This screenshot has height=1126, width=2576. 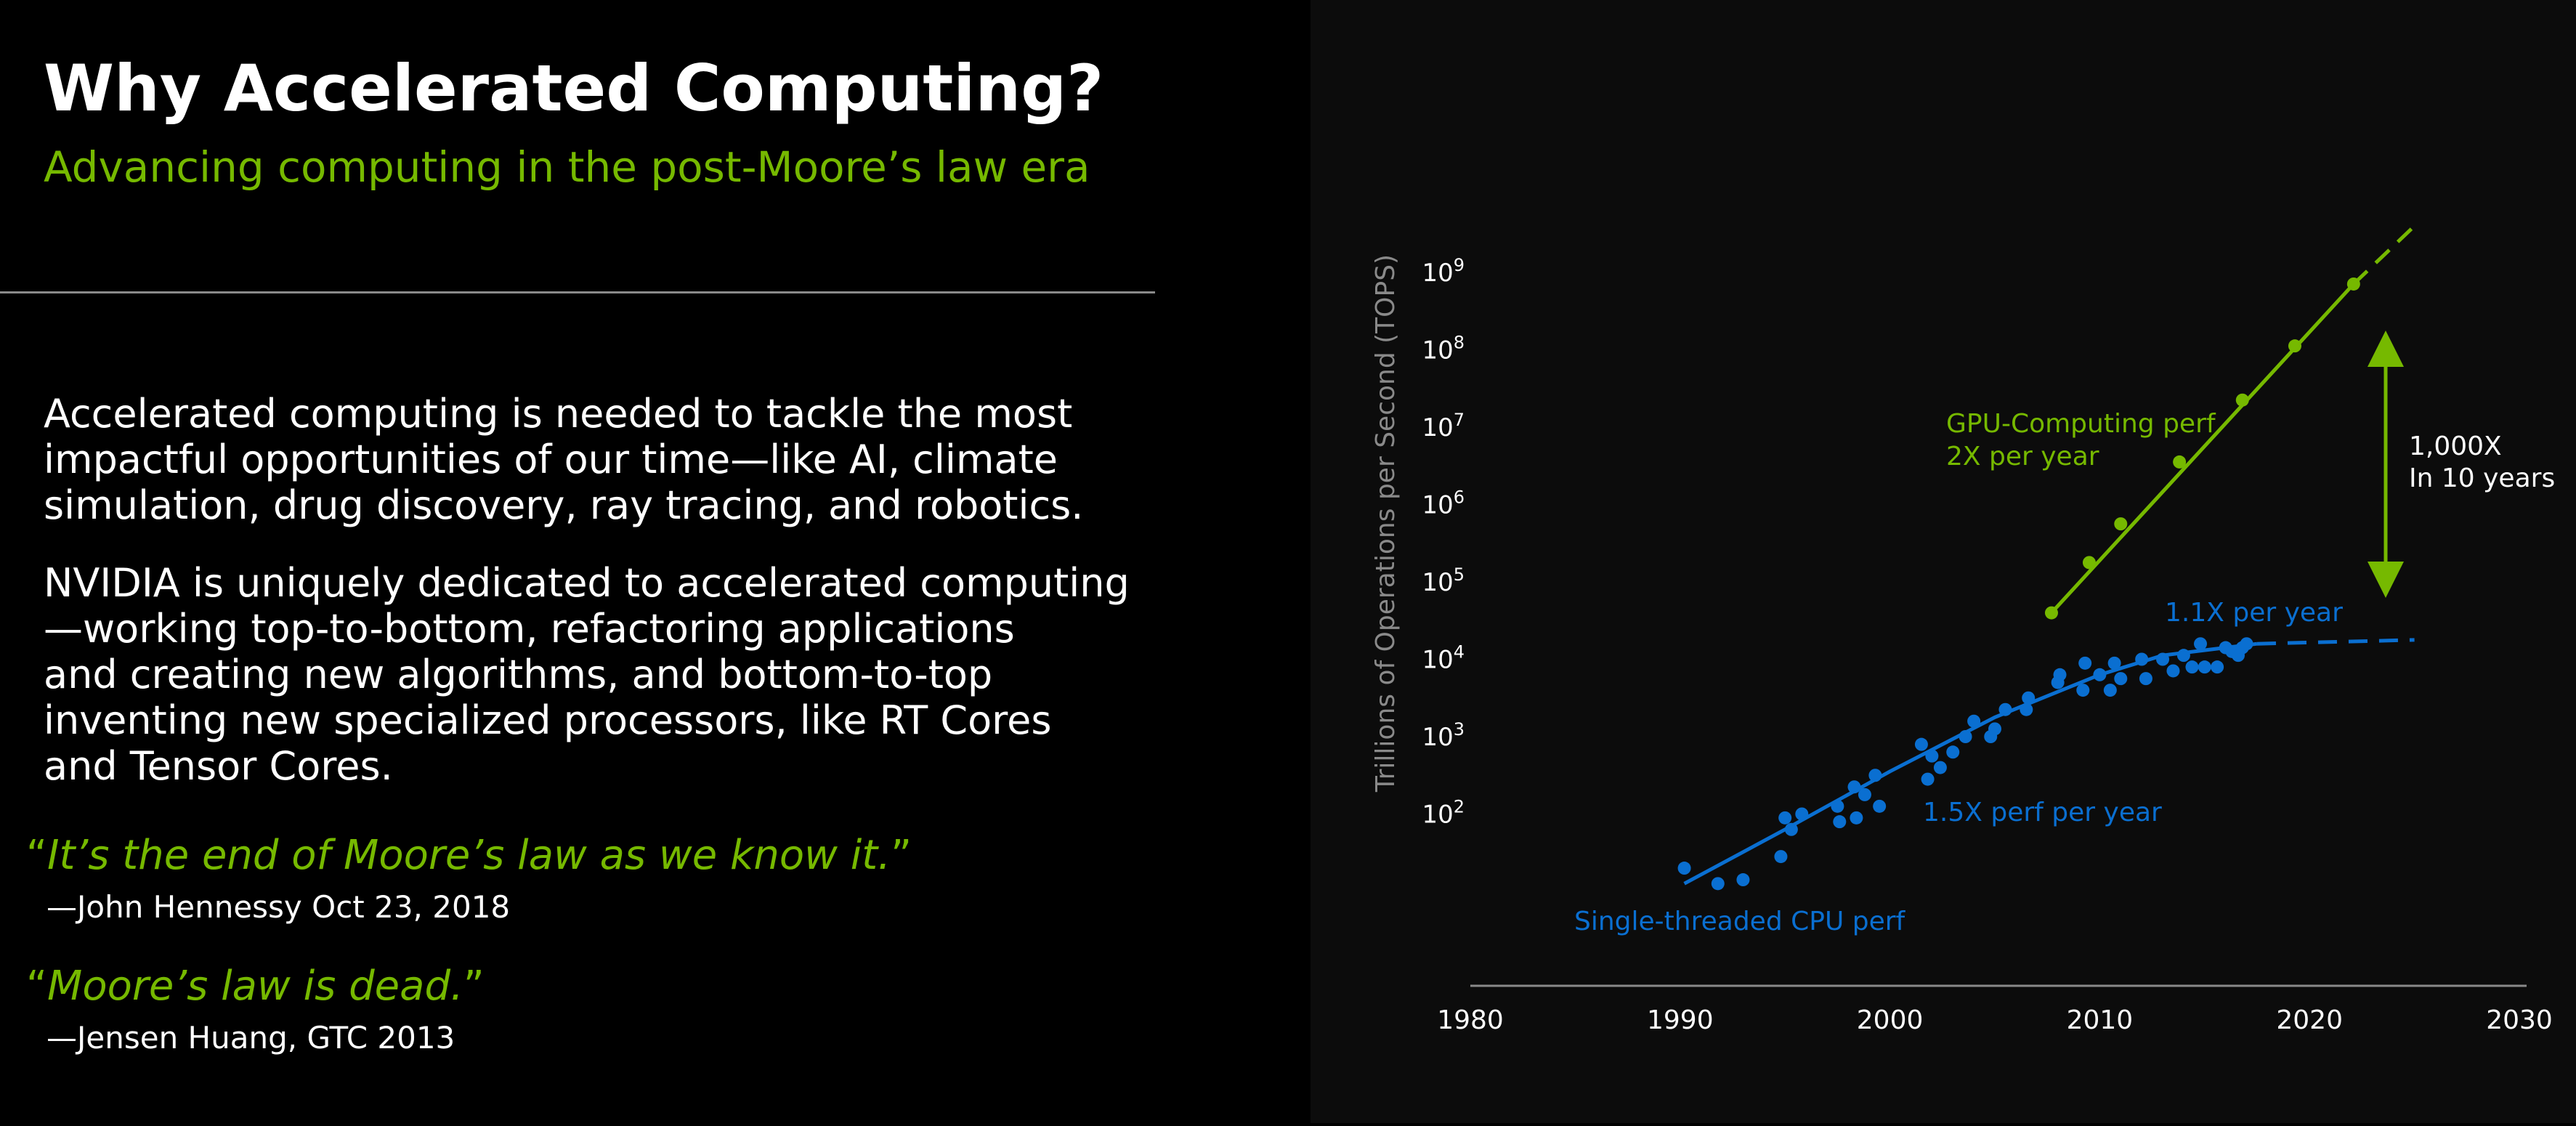 I want to click on quote-huang: “Moore’s law is dead.”, so click(x=255, y=986).